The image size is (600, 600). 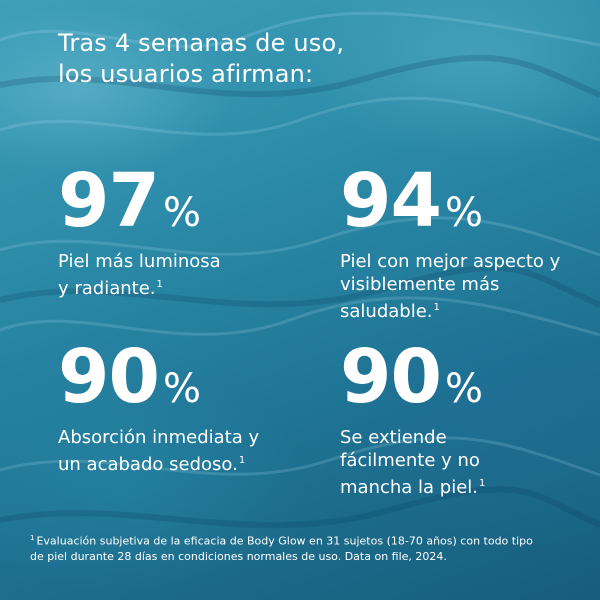 I want to click on stat-description: Piel más luminosa y radiante.1, so click(x=139, y=275).